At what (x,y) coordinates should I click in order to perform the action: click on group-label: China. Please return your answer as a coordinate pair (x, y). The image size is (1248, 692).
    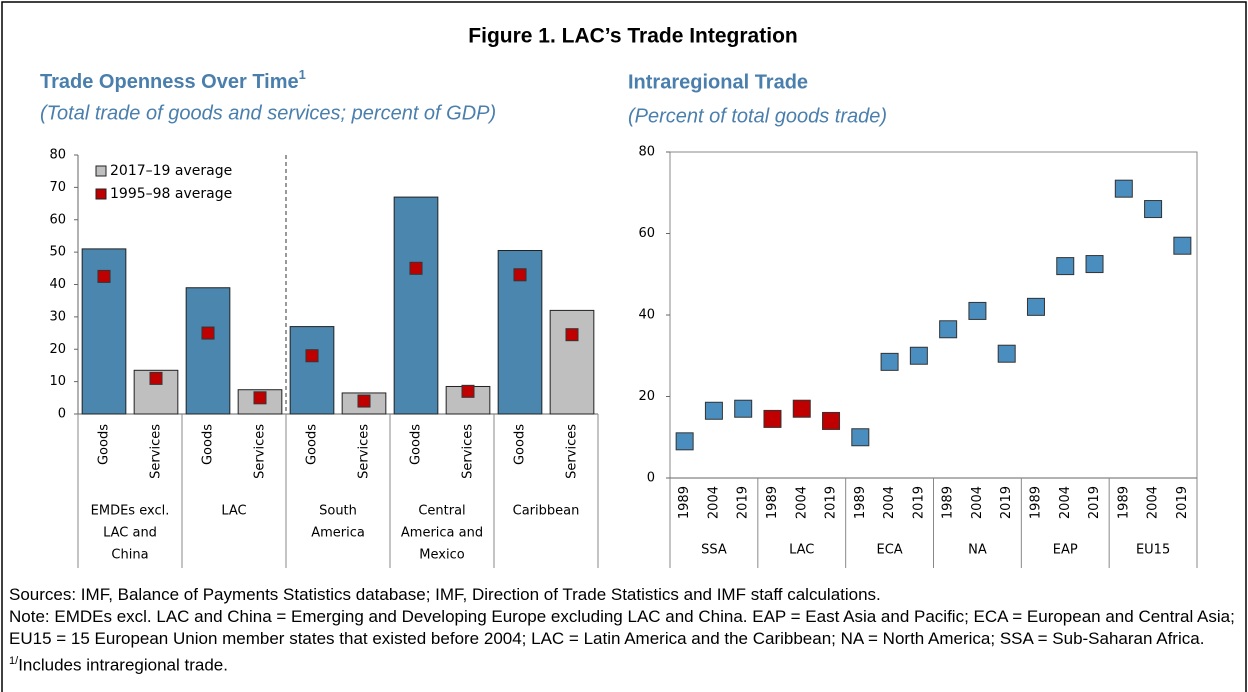
    Looking at the image, I should click on (129, 555).